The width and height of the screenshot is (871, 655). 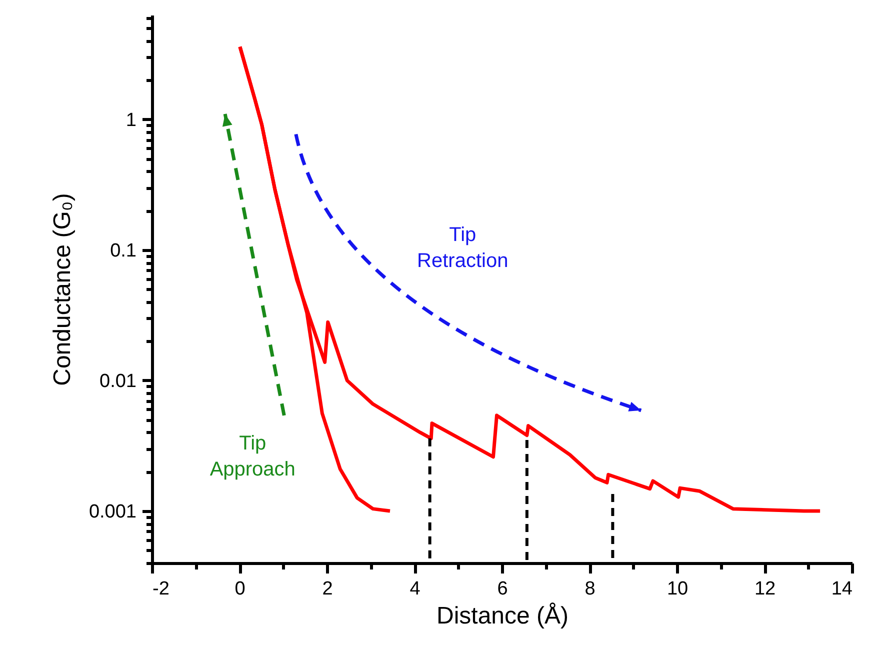 I want to click on y-axis-title: Conductance (G₀), so click(x=62, y=289).